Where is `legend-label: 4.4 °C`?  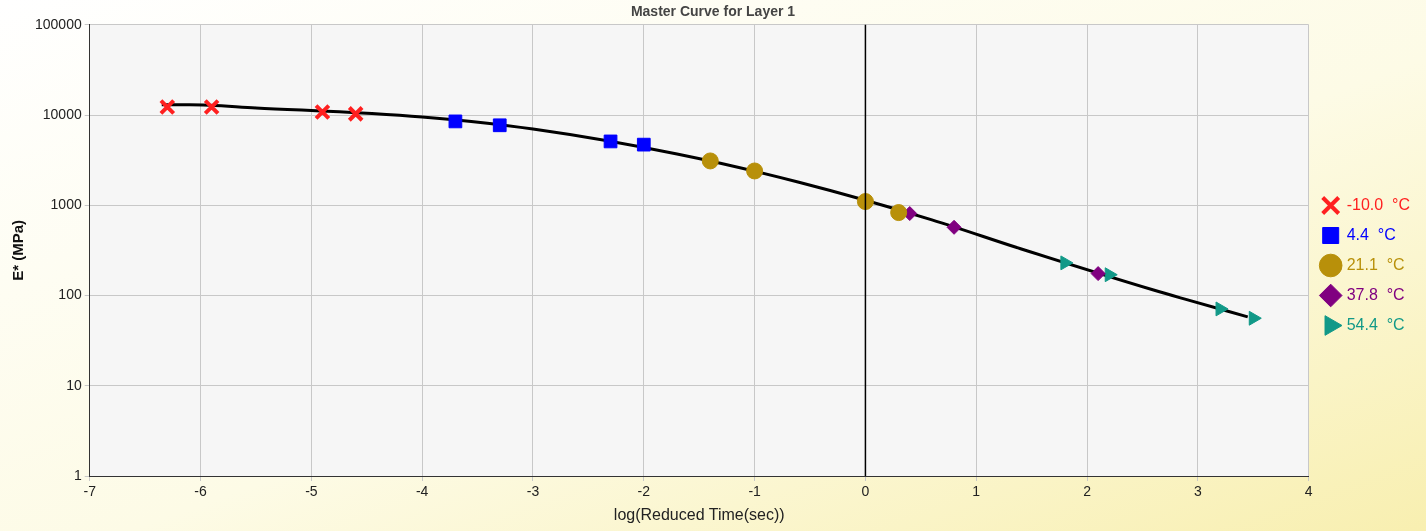
legend-label: 4.4 °C is located at coordinates (1371, 234).